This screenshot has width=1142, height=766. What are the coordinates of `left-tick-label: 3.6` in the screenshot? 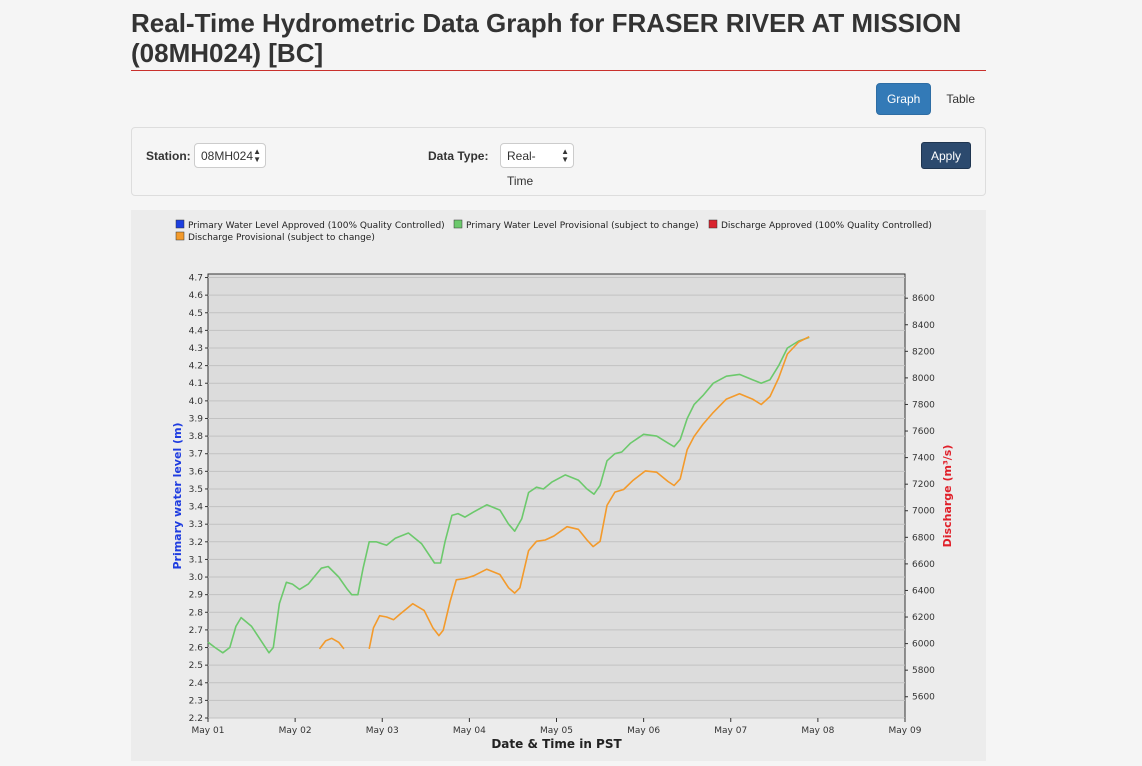 It's located at (196, 472).